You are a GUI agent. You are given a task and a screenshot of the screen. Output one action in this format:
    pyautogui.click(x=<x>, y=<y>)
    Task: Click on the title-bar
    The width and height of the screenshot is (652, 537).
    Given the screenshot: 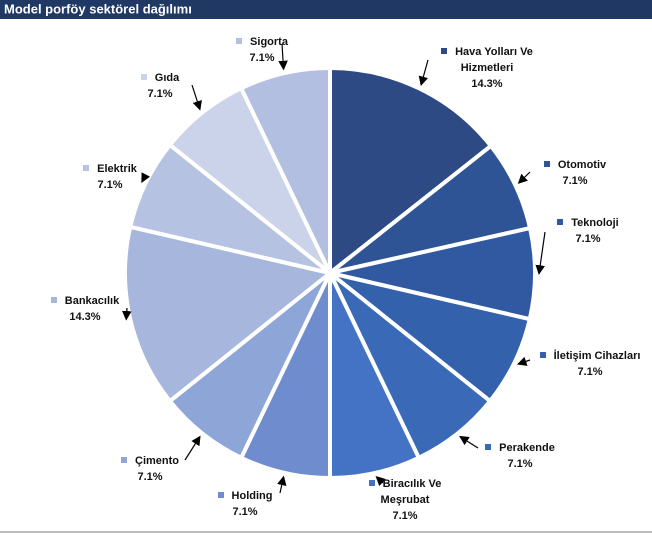 What is the action you would take?
    pyautogui.click(x=326, y=9)
    